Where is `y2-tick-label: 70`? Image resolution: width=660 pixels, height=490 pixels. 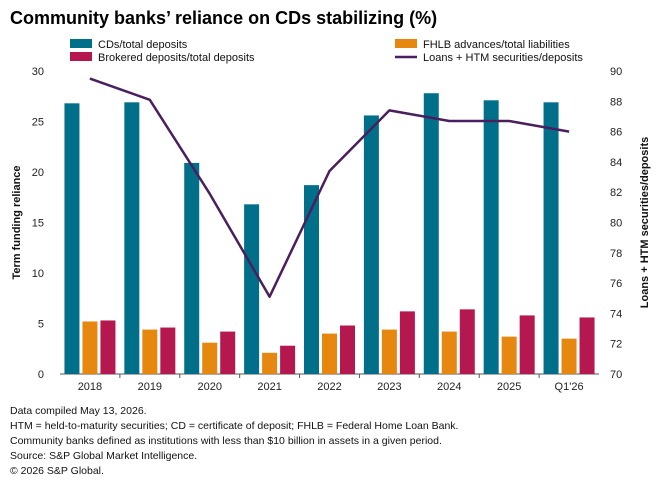 y2-tick-label: 70 is located at coordinates (616, 375).